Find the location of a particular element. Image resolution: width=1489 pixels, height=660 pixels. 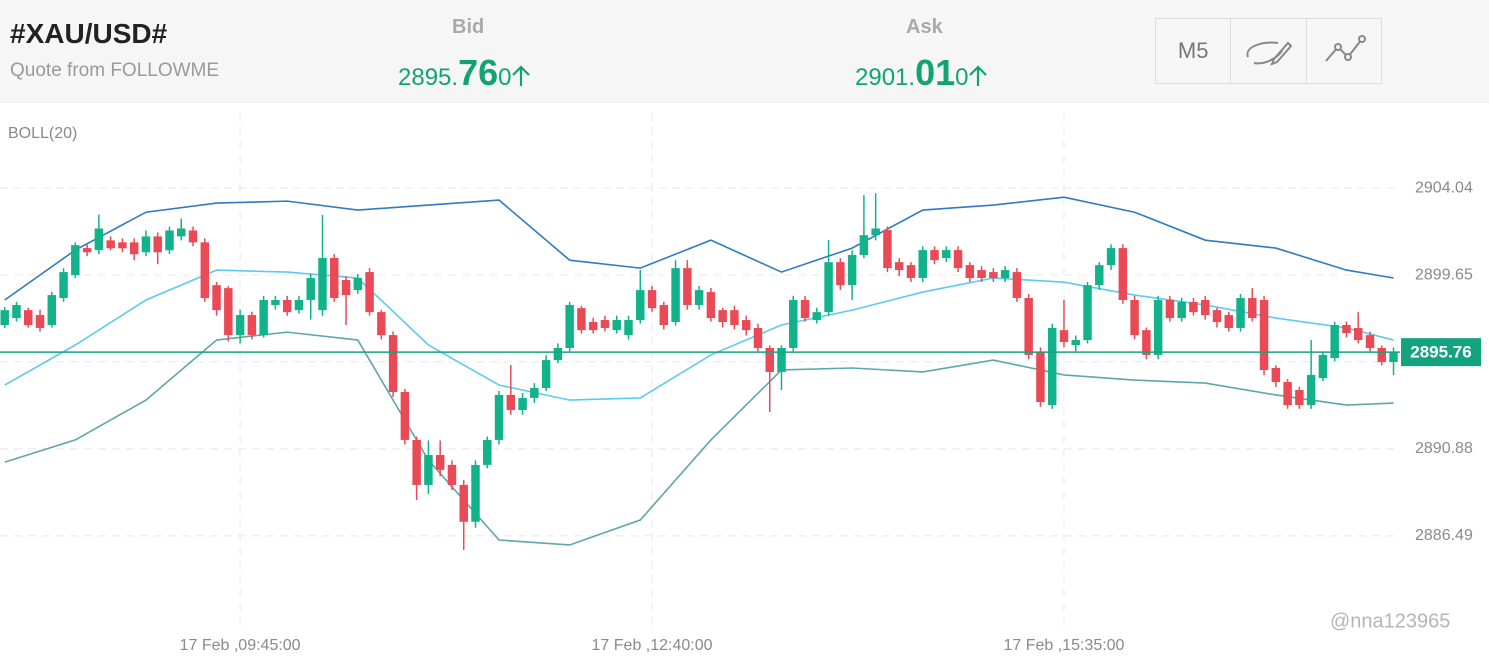

toolbar: M5 is located at coordinates (1268, 51).